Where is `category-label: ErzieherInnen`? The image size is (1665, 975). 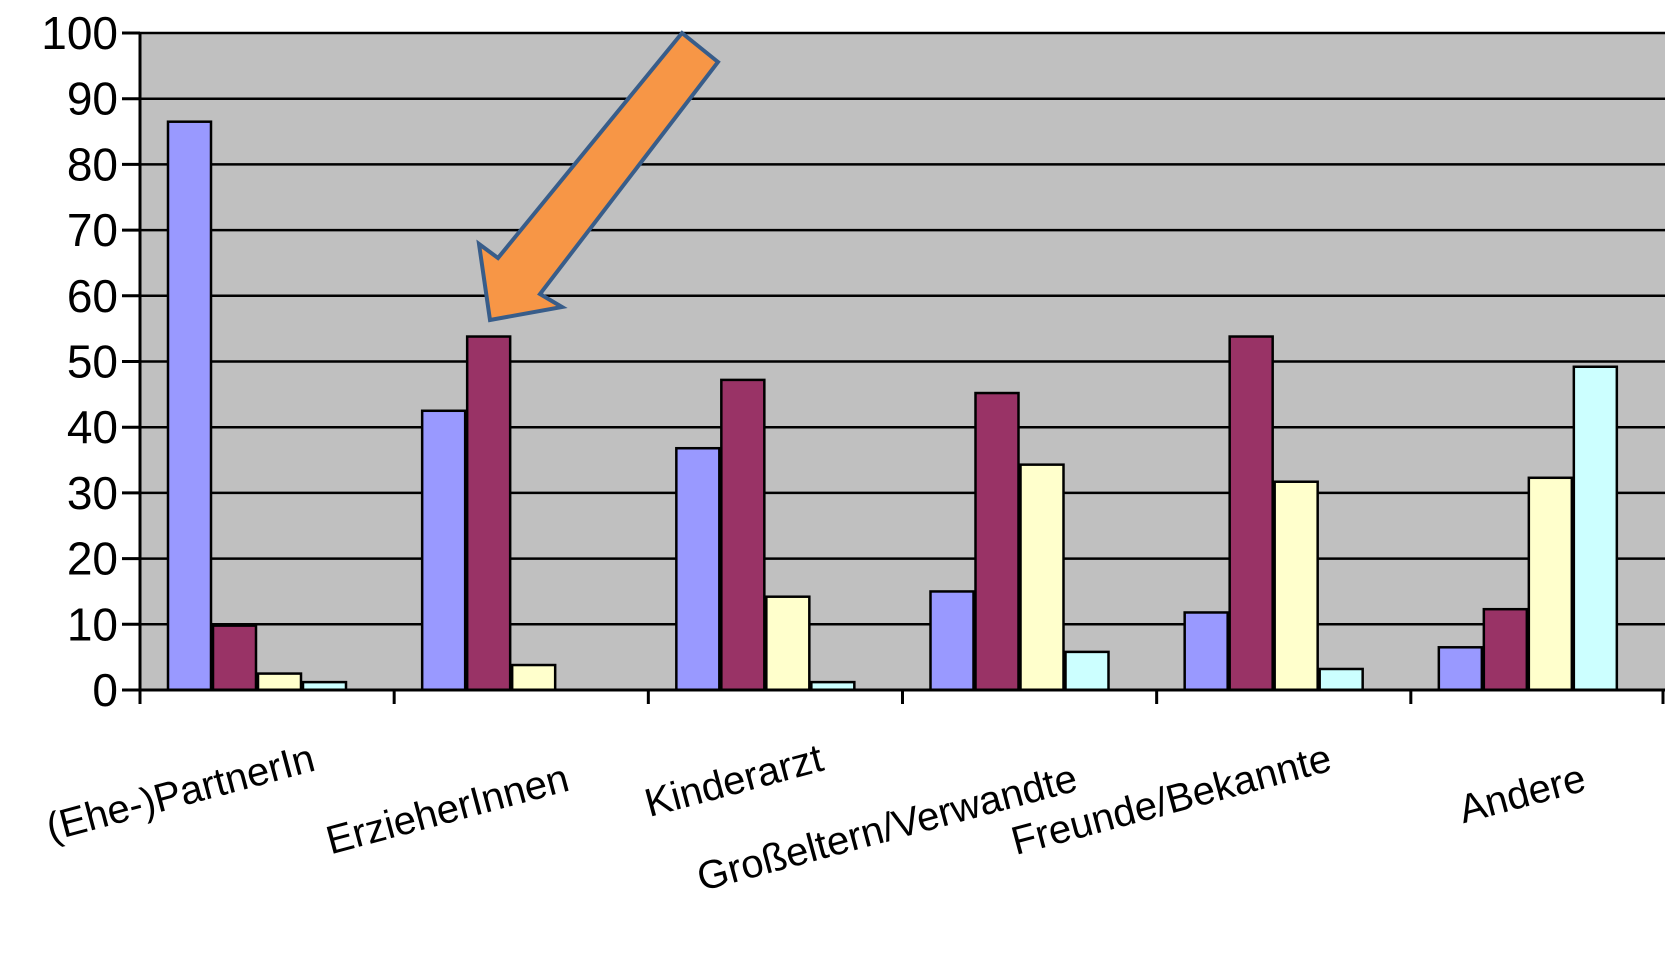 category-label: ErzieherInnen is located at coordinates (448, 809).